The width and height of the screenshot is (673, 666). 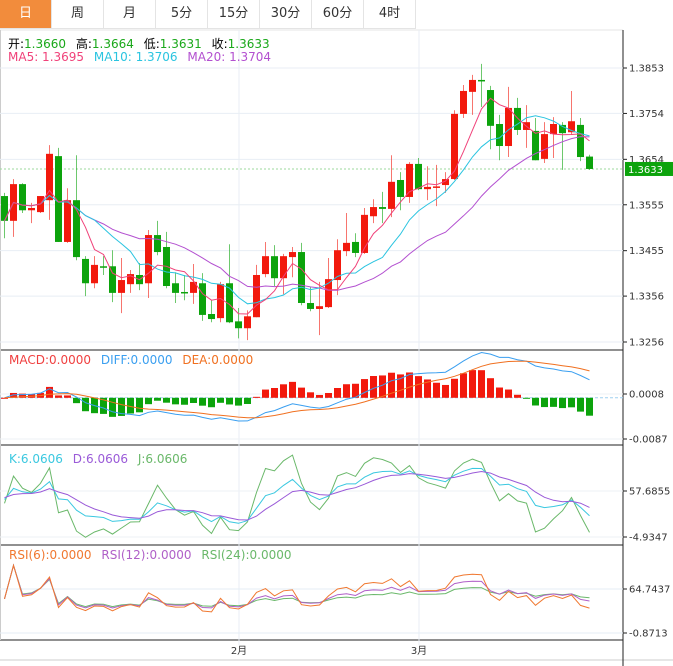 I want to click on close-value: 1.3633, so click(x=248, y=44).